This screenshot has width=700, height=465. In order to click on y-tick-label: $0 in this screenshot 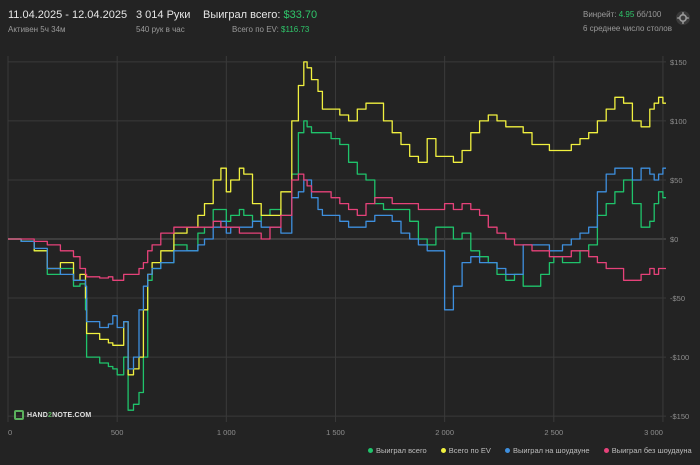, I will do `click(674, 239)`.